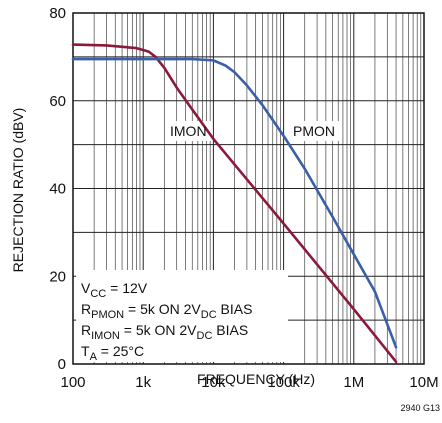 The width and height of the screenshot is (442, 423). I want to click on x-tick-label: 100, so click(72, 382).